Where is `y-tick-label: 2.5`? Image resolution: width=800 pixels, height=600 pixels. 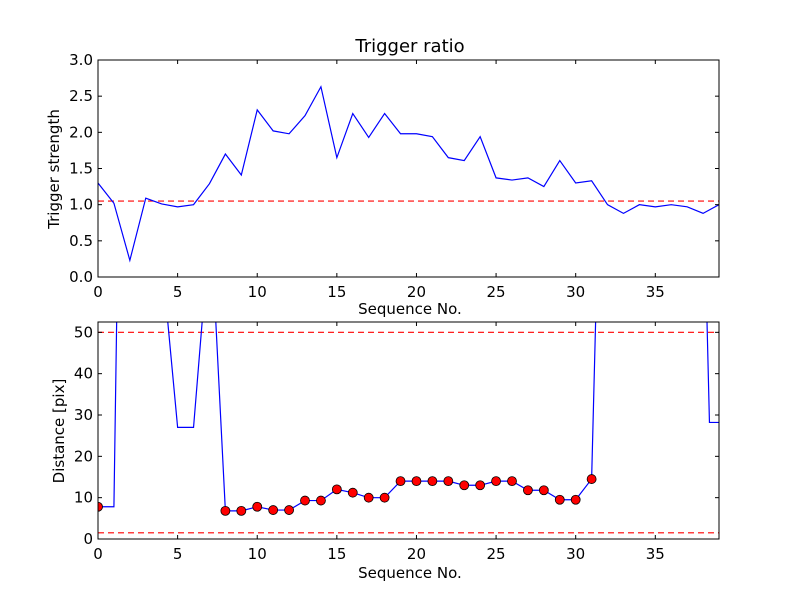 y-tick-label: 2.5 is located at coordinates (81, 96).